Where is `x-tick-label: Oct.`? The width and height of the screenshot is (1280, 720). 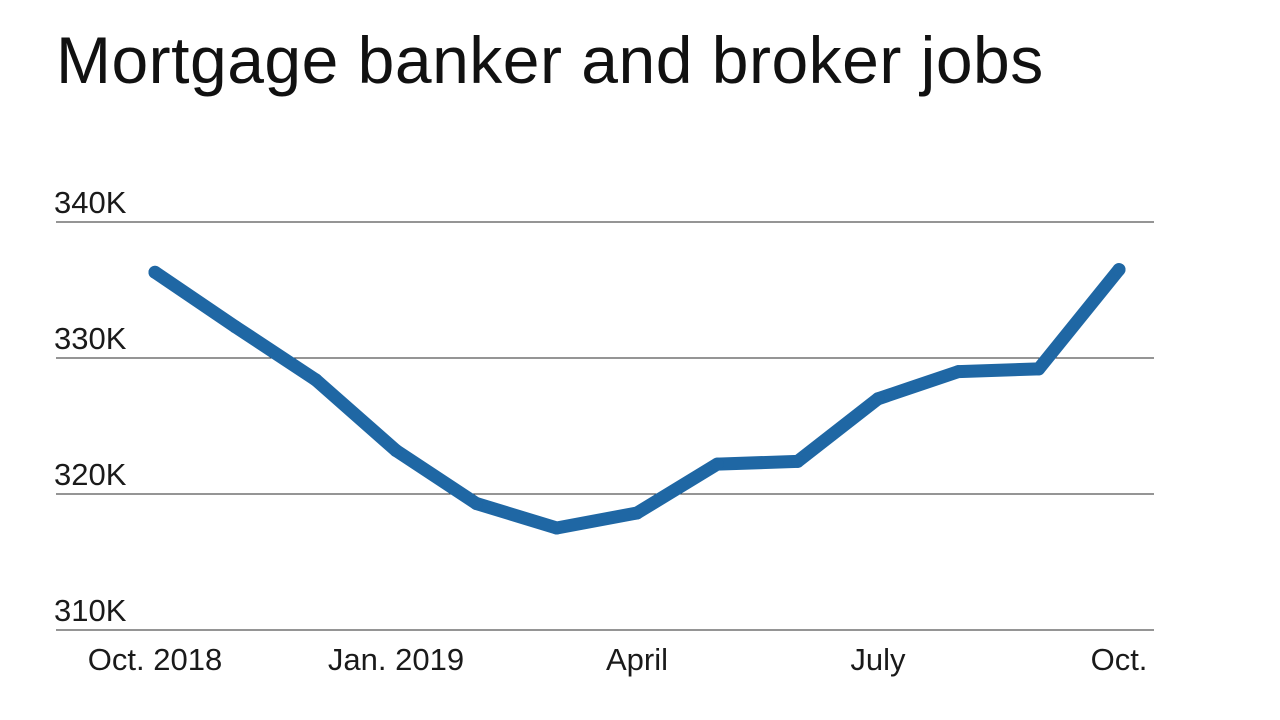
x-tick-label: Oct. is located at coordinates (1119, 659).